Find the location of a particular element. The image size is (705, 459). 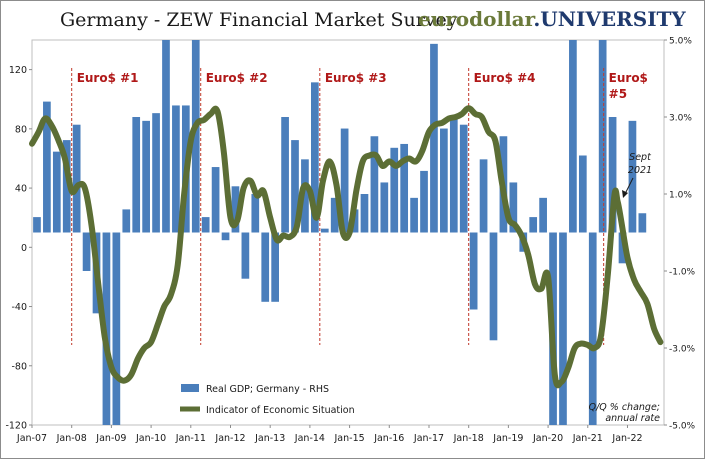

x-tick-label-9: Jan-16 is located at coordinates (388, 438).